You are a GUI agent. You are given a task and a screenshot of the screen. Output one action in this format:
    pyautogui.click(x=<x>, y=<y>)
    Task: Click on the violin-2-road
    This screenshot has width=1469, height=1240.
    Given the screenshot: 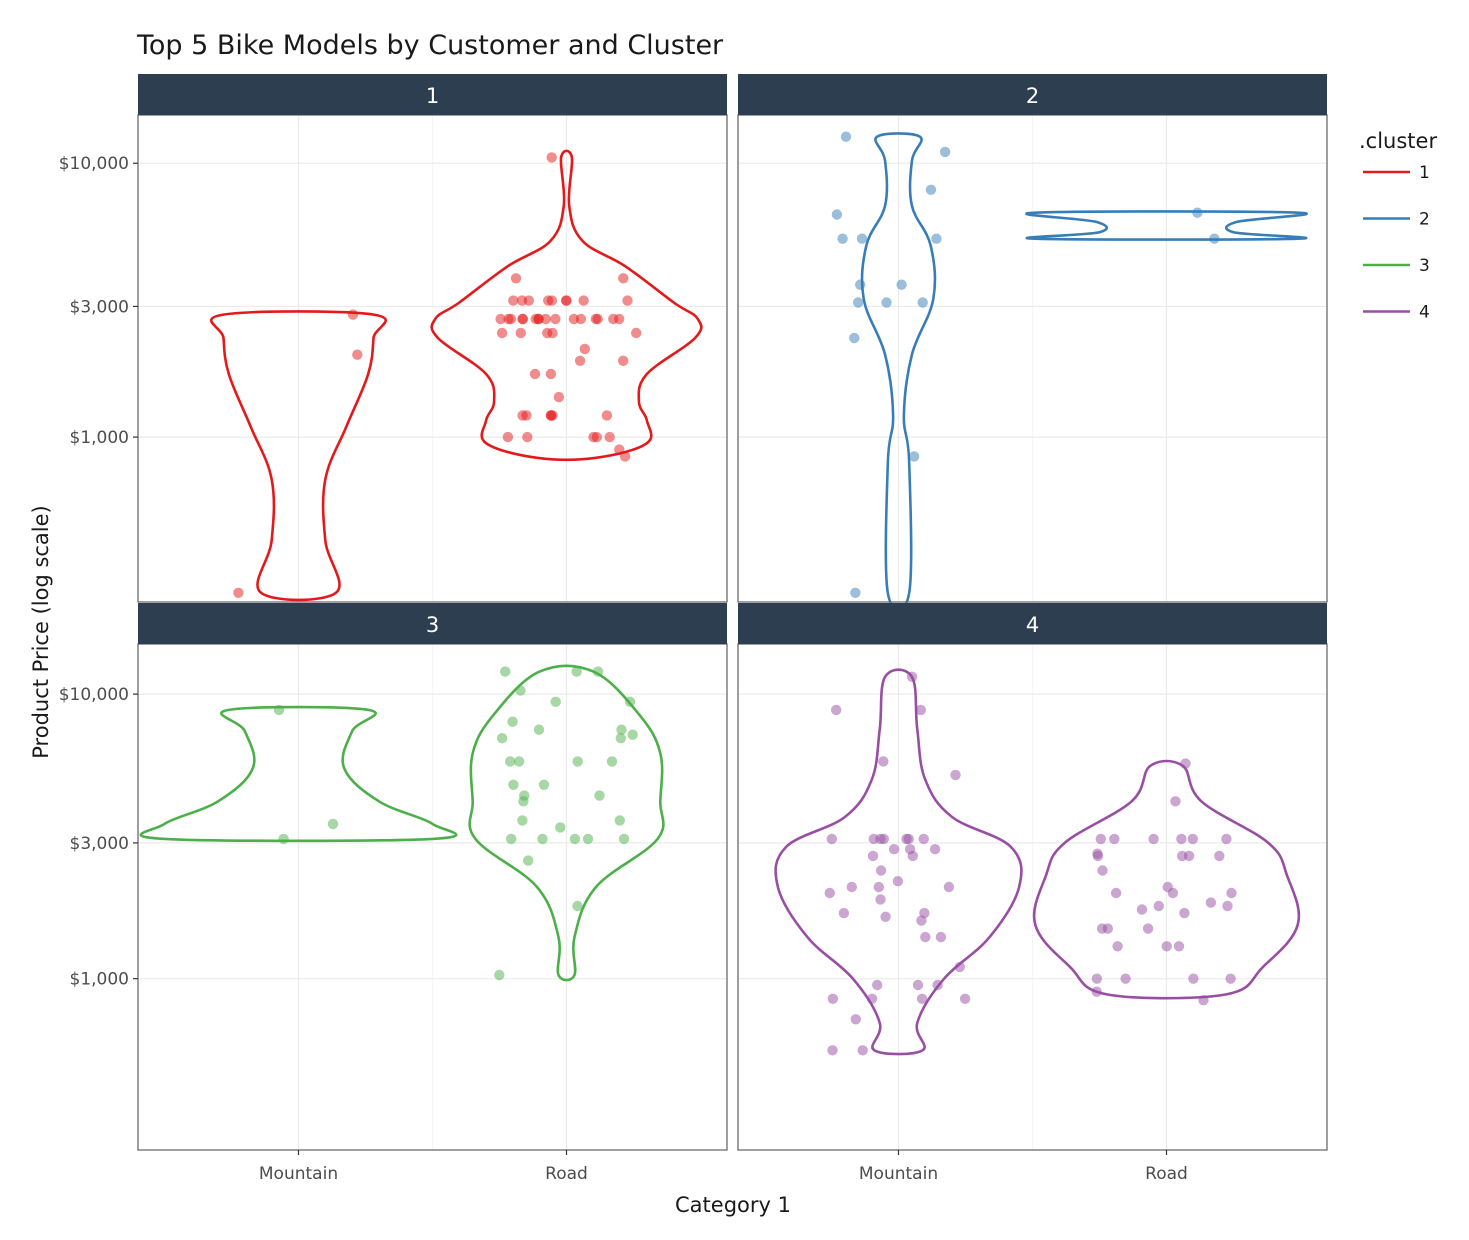 What is the action you would take?
    pyautogui.click(x=1166, y=225)
    